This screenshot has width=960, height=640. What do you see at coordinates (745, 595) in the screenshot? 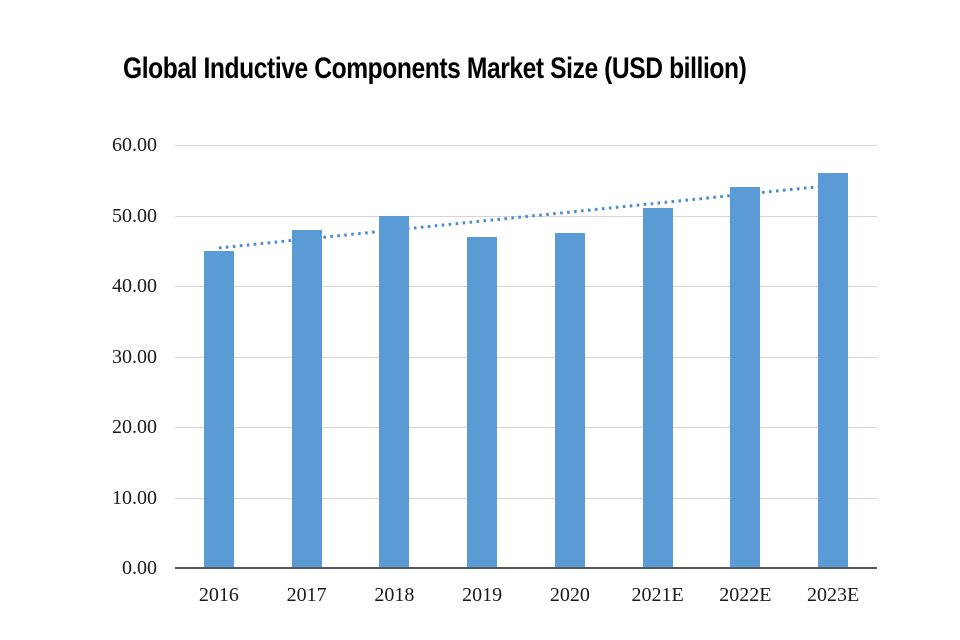
I see `x-tick-label: 2022E` at bounding box center [745, 595].